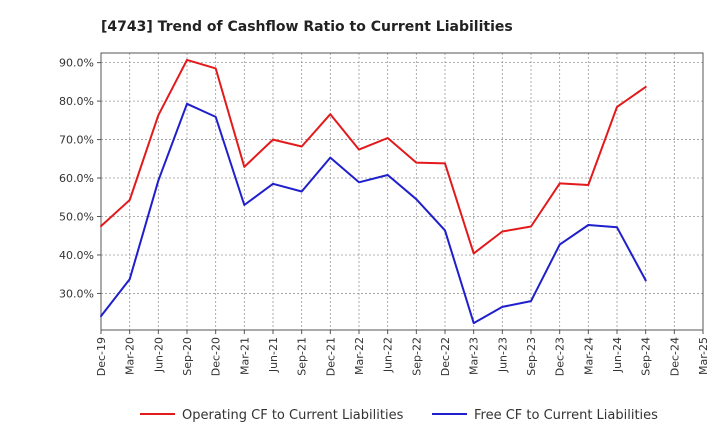 This screenshot has height=444, width=720. I want to click on x-tick-label: Sep-20, so click(187, 356).